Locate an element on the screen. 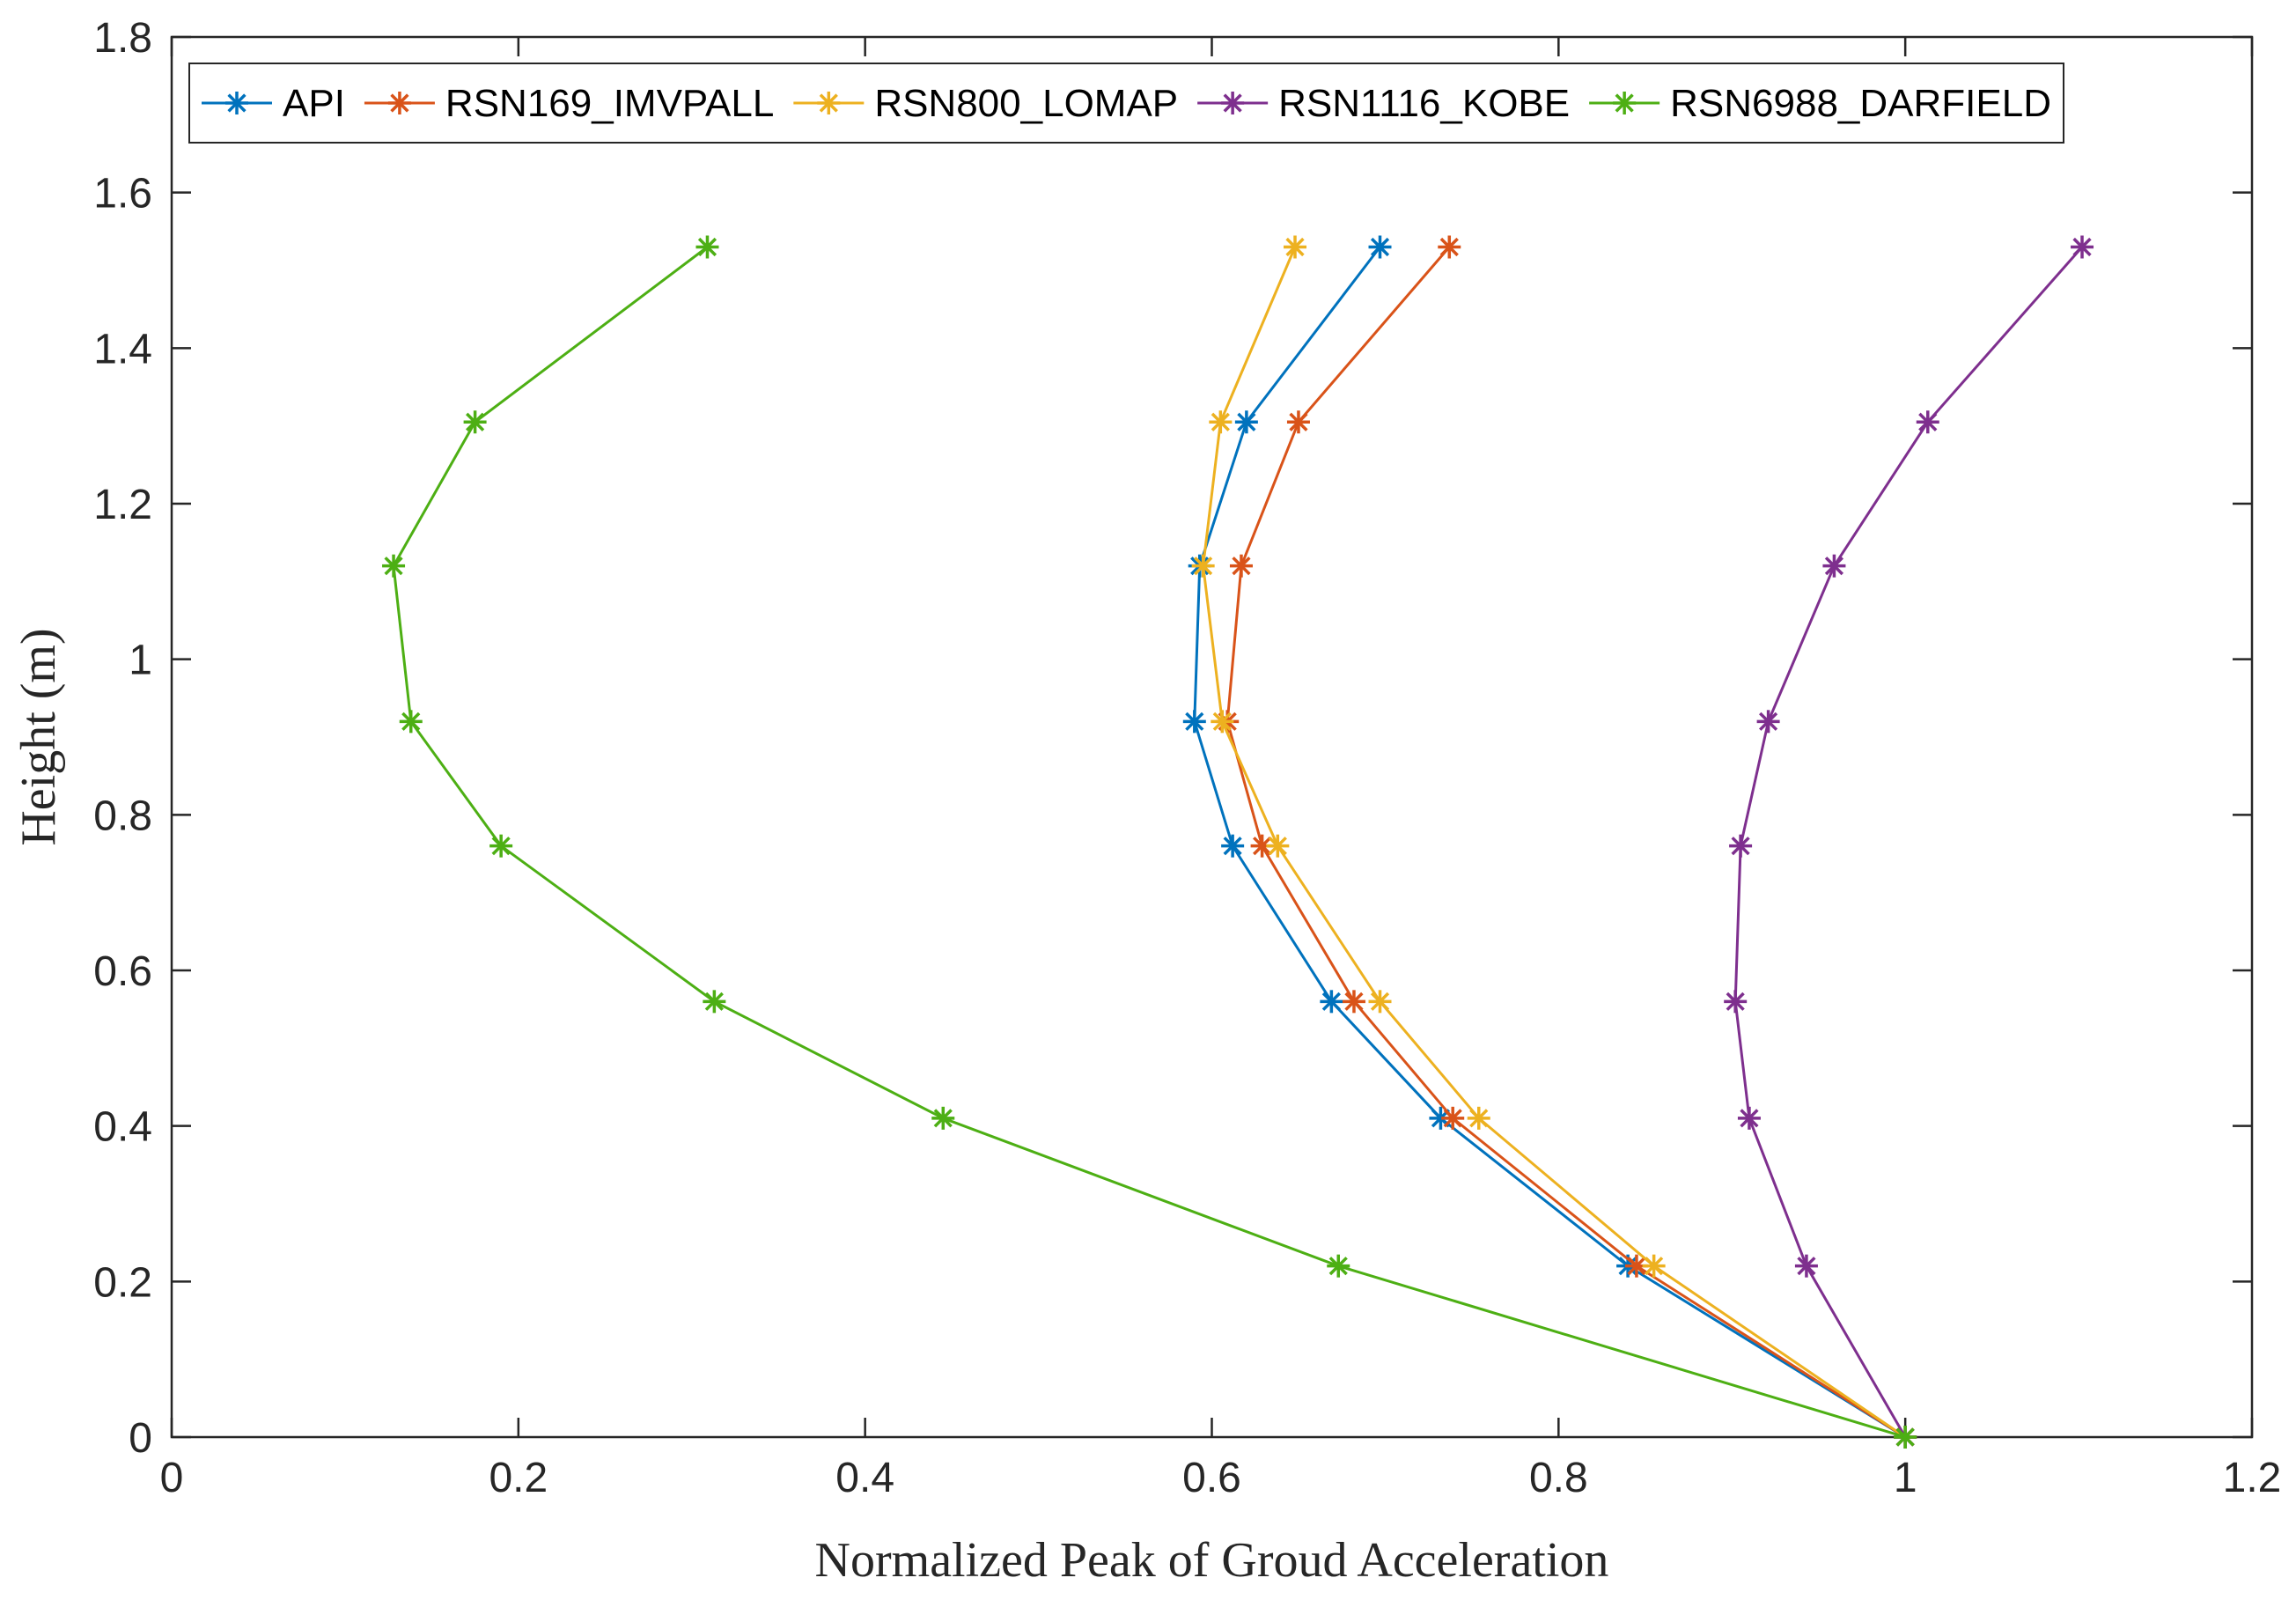  x-tick-label: 1.2 is located at coordinates (2252, 1478).